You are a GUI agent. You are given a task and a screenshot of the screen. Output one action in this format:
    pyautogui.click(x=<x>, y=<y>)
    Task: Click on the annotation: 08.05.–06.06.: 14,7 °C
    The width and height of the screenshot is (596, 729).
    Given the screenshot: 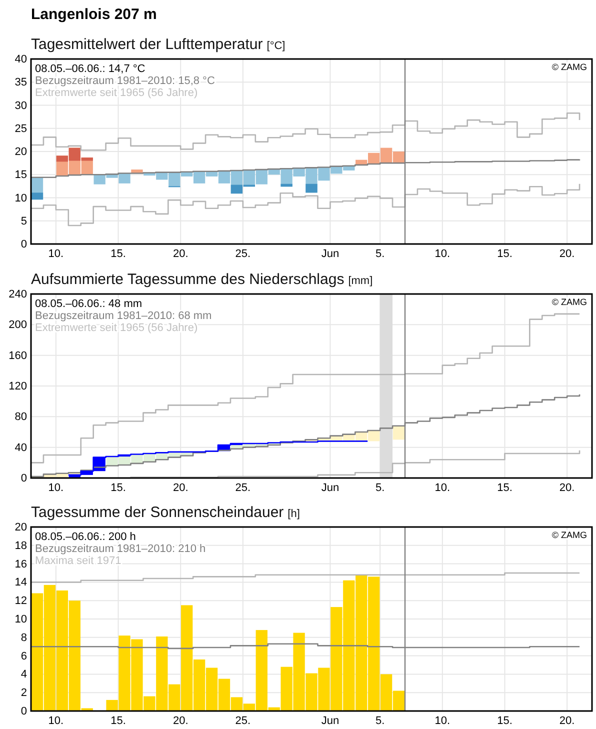 What is the action you would take?
    pyautogui.click(x=90, y=69)
    